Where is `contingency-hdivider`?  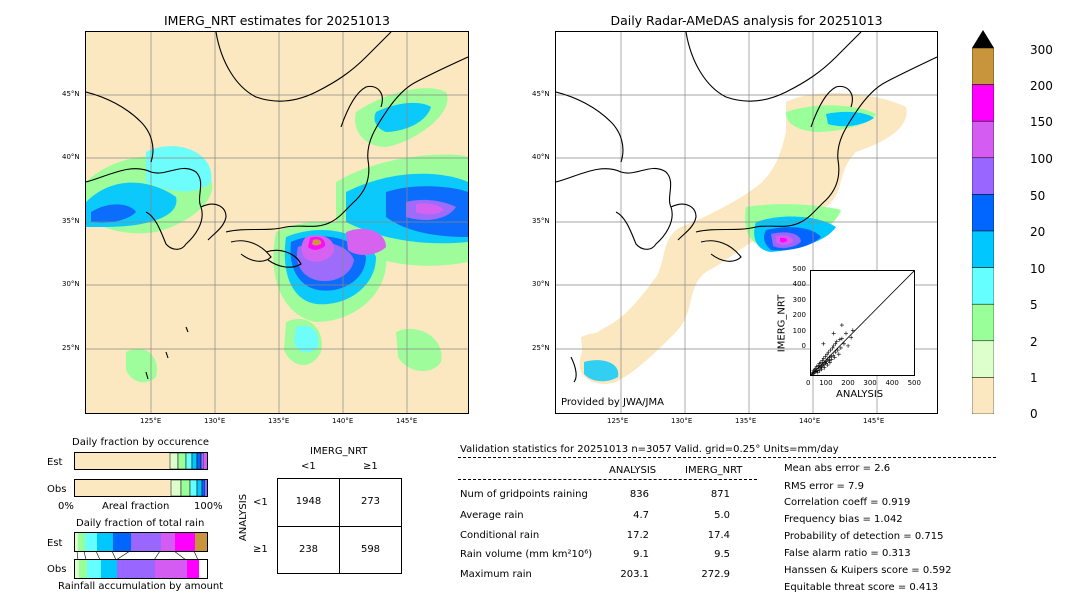
contingency-hdivider is located at coordinates (339, 526).